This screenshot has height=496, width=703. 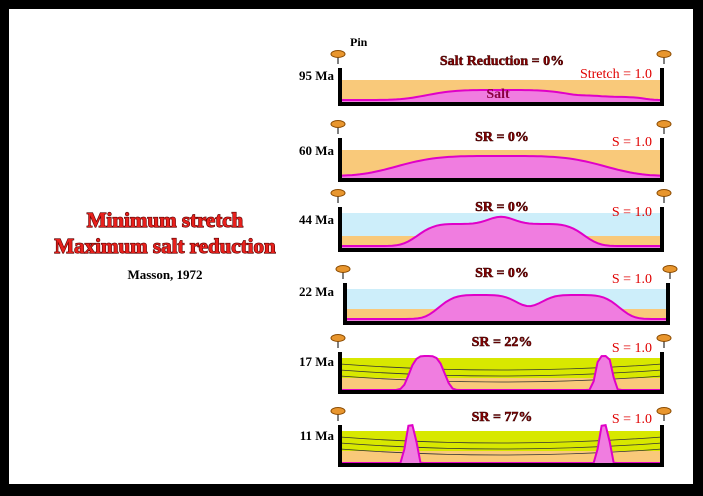 I want to click on stretch-label: Stretch = 1.0, so click(x=616, y=74).